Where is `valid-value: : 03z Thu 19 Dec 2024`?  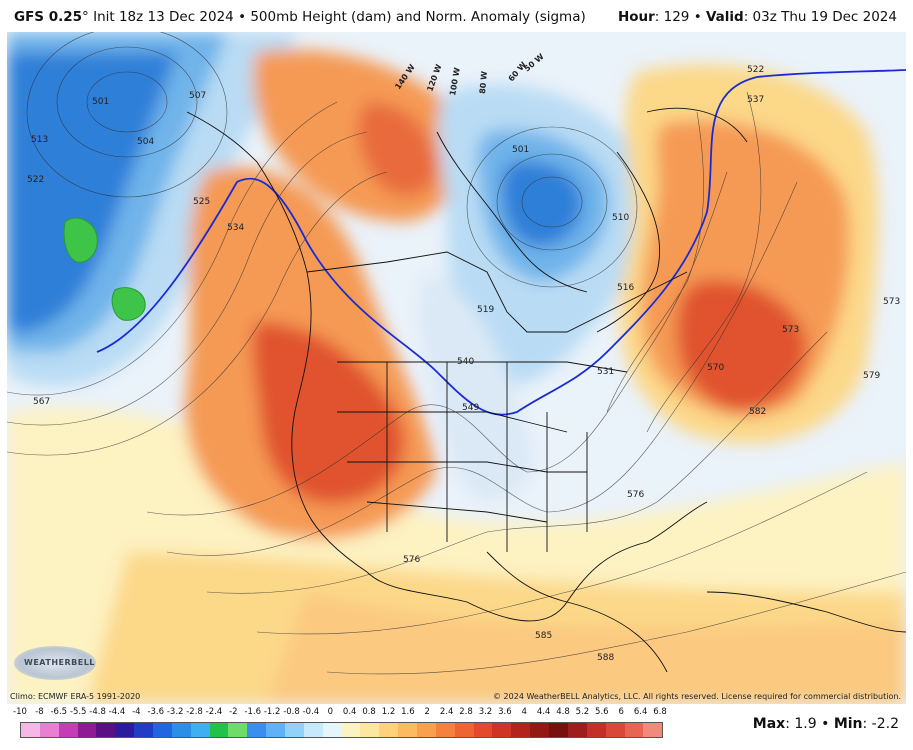 valid-value: : 03z Thu 19 Dec 2024 is located at coordinates (820, 17).